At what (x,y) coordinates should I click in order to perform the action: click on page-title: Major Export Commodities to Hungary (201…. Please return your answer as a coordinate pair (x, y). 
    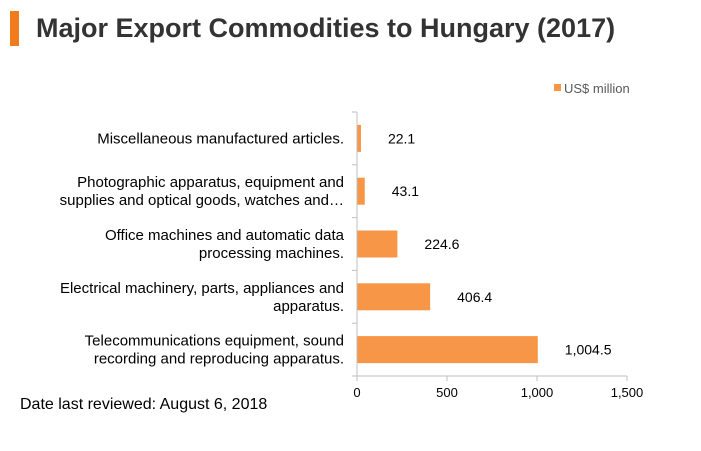
    Looking at the image, I should click on (326, 28).